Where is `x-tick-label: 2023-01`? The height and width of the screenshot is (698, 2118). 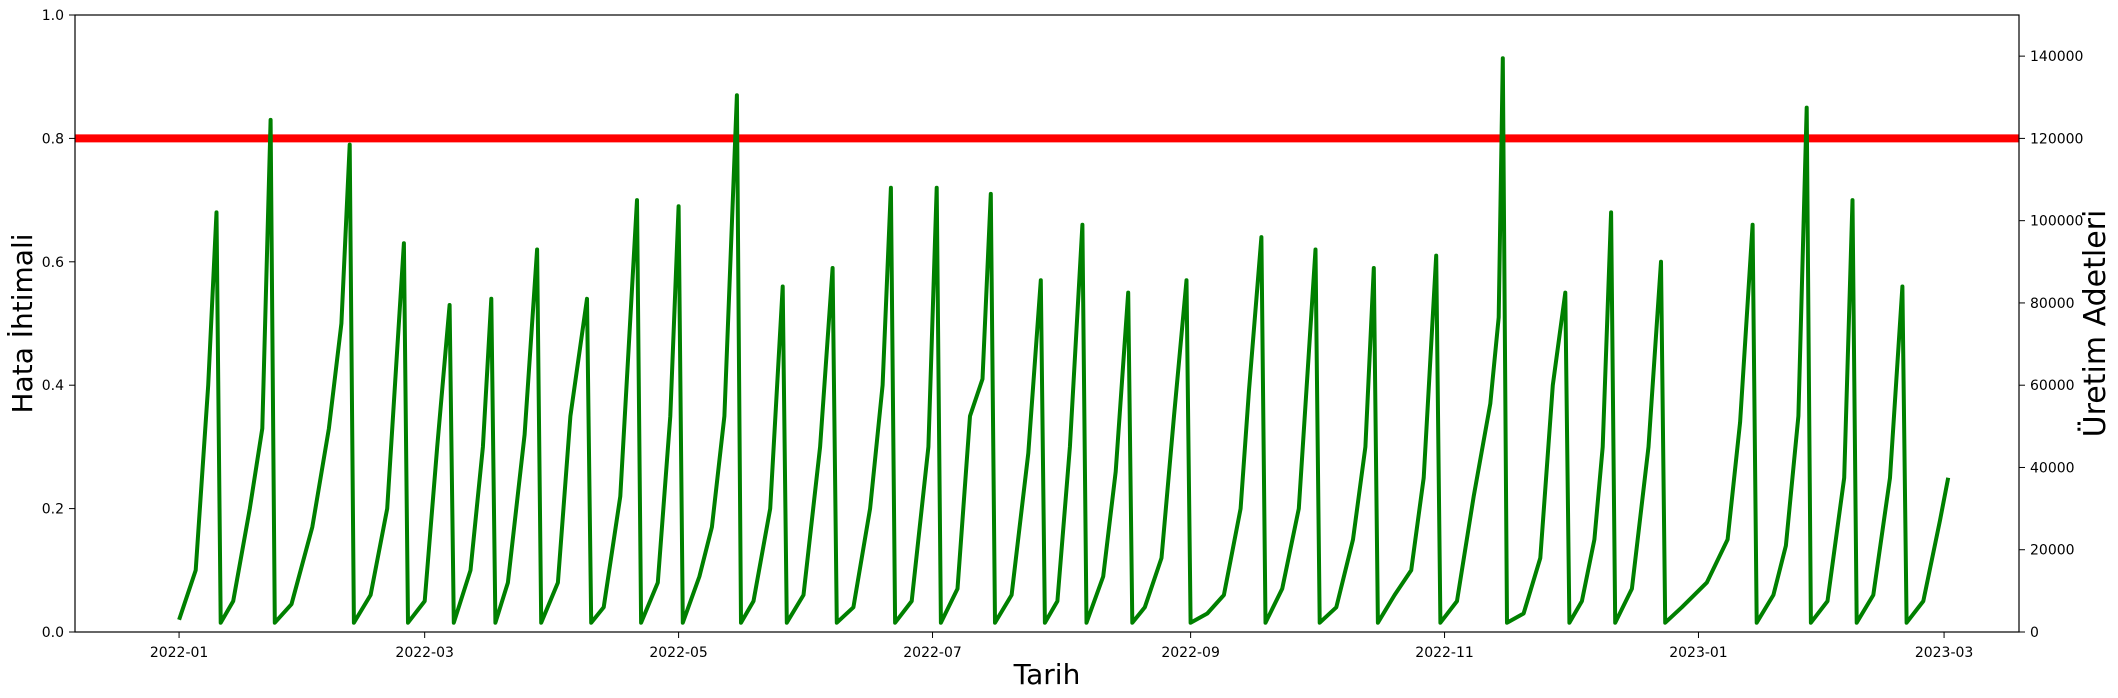 x-tick-label: 2023-01 is located at coordinates (1698, 653).